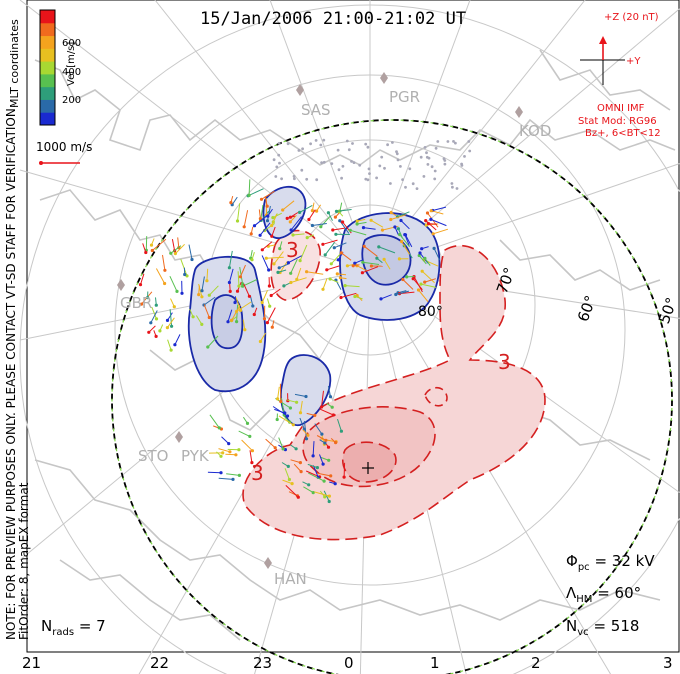 The height and width of the screenshot is (674, 680). What do you see at coordinates (536, 663) in the screenshot?
I see `mlt-tick-2: 2` at bounding box center [536, 663].